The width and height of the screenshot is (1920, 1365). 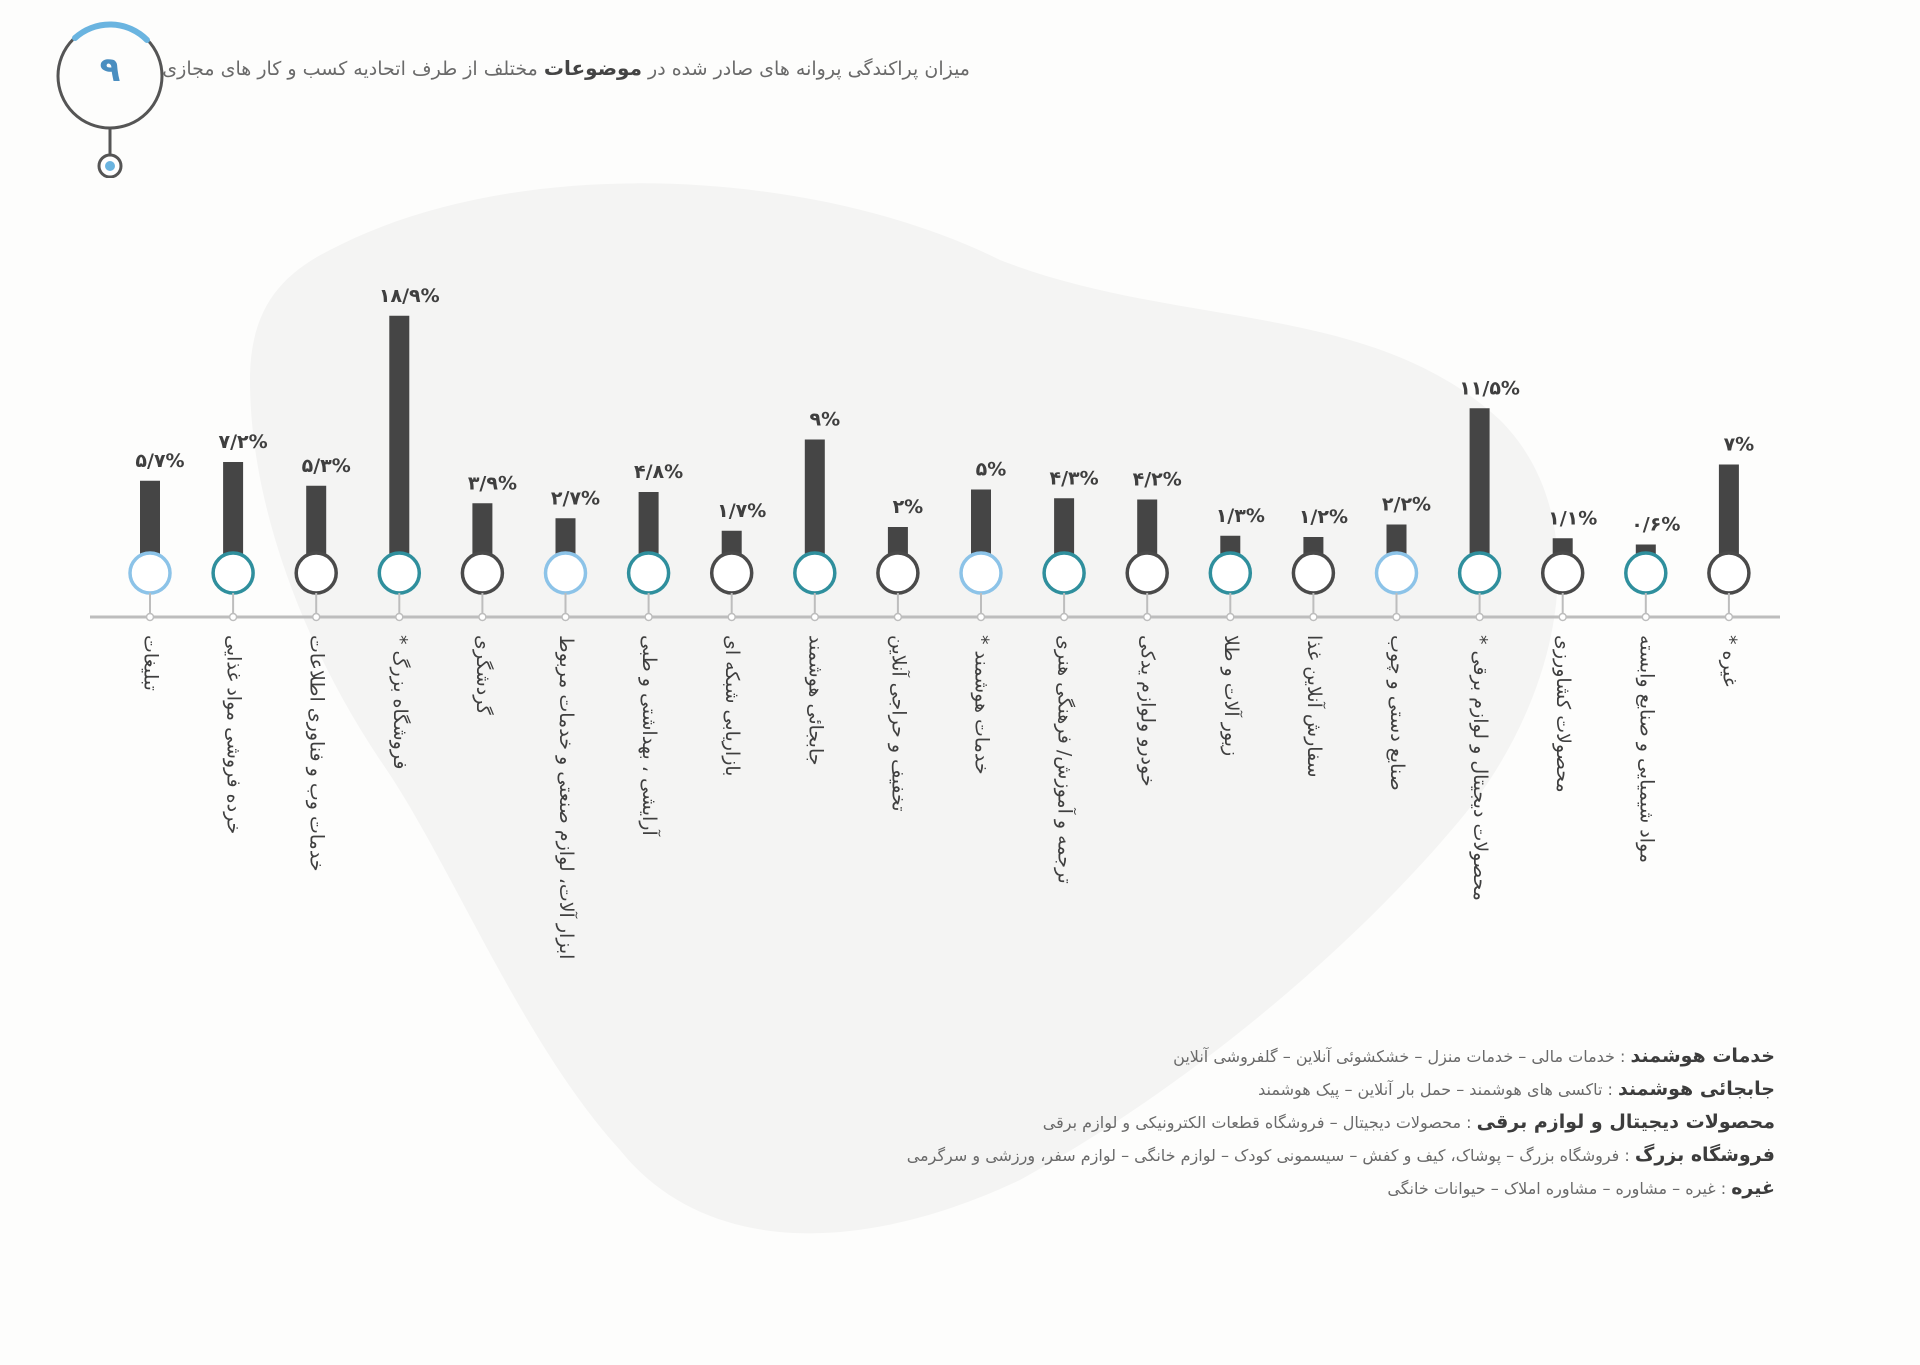 I want to click on category-label: گردشگری, so click(x=483, y=675).